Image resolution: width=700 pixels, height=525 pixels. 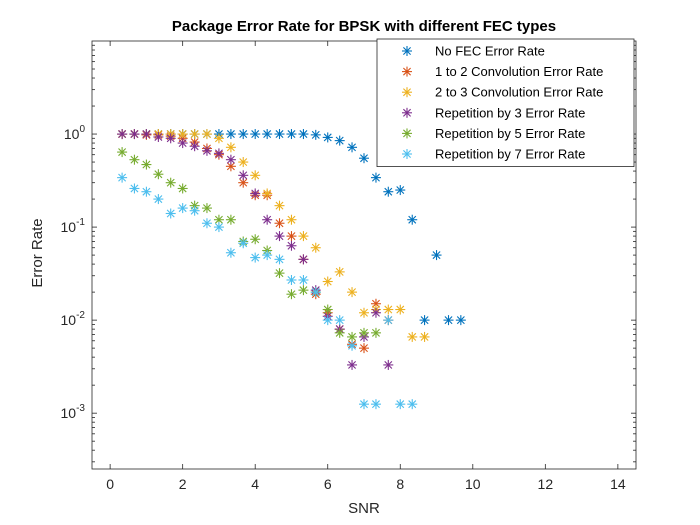 I want to click on x-tick-label: 2, so click(x=183, y=484).